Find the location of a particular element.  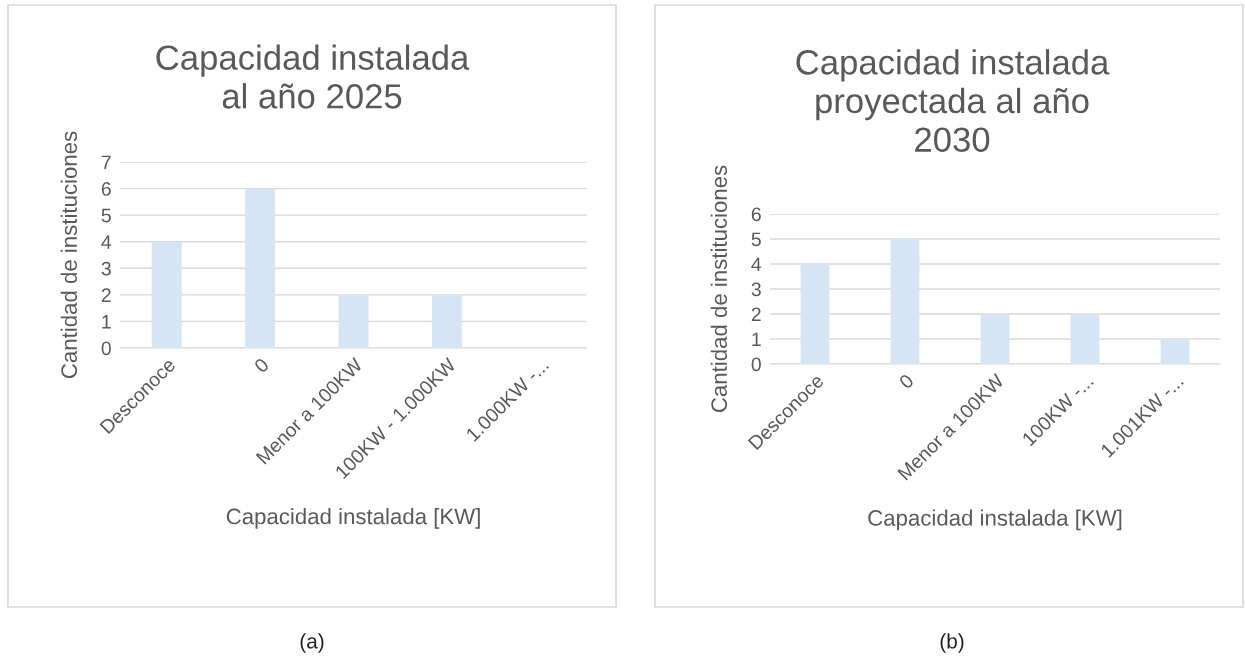

chart-title: Capacidad instalada proyectada al año 2030 is located at coordinates (953, 100).